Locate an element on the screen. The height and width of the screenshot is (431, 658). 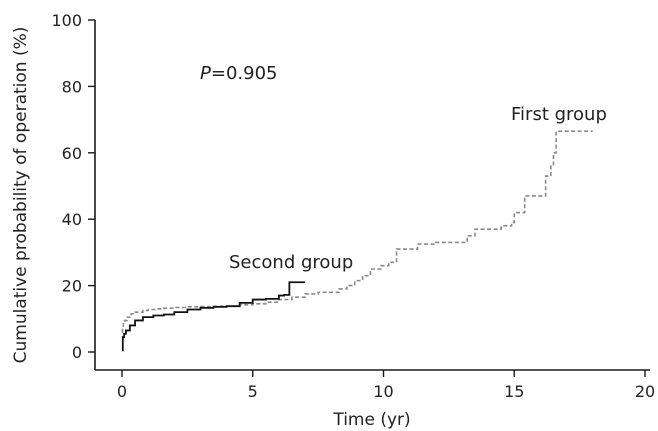
series-label-second-group: Second group is located at coordinates (291, 262).